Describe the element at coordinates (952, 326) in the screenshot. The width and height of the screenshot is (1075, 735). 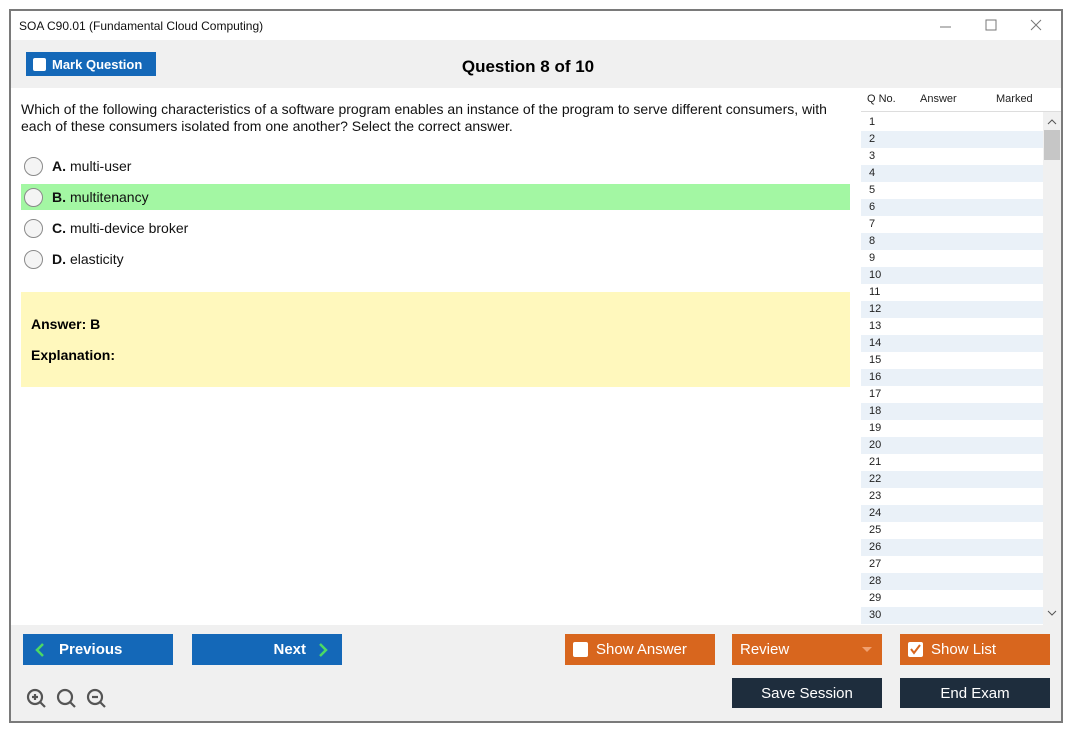
I see `list-row: 13` at that location.